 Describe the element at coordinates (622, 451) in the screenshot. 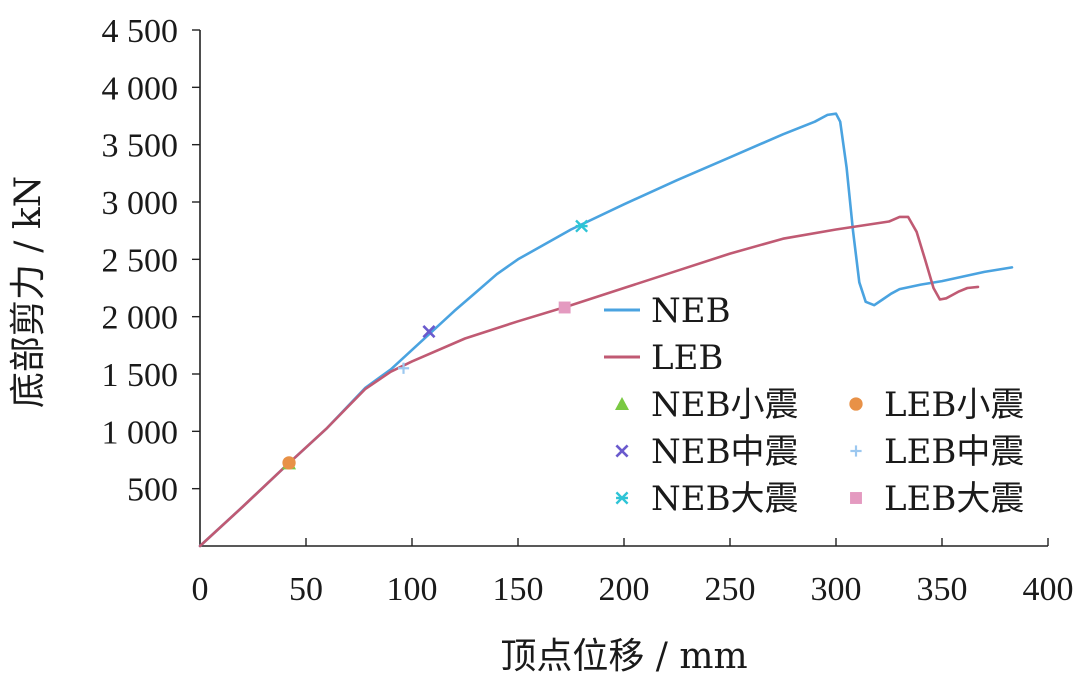

I see `legend-swatch-NEB中震` at that location.